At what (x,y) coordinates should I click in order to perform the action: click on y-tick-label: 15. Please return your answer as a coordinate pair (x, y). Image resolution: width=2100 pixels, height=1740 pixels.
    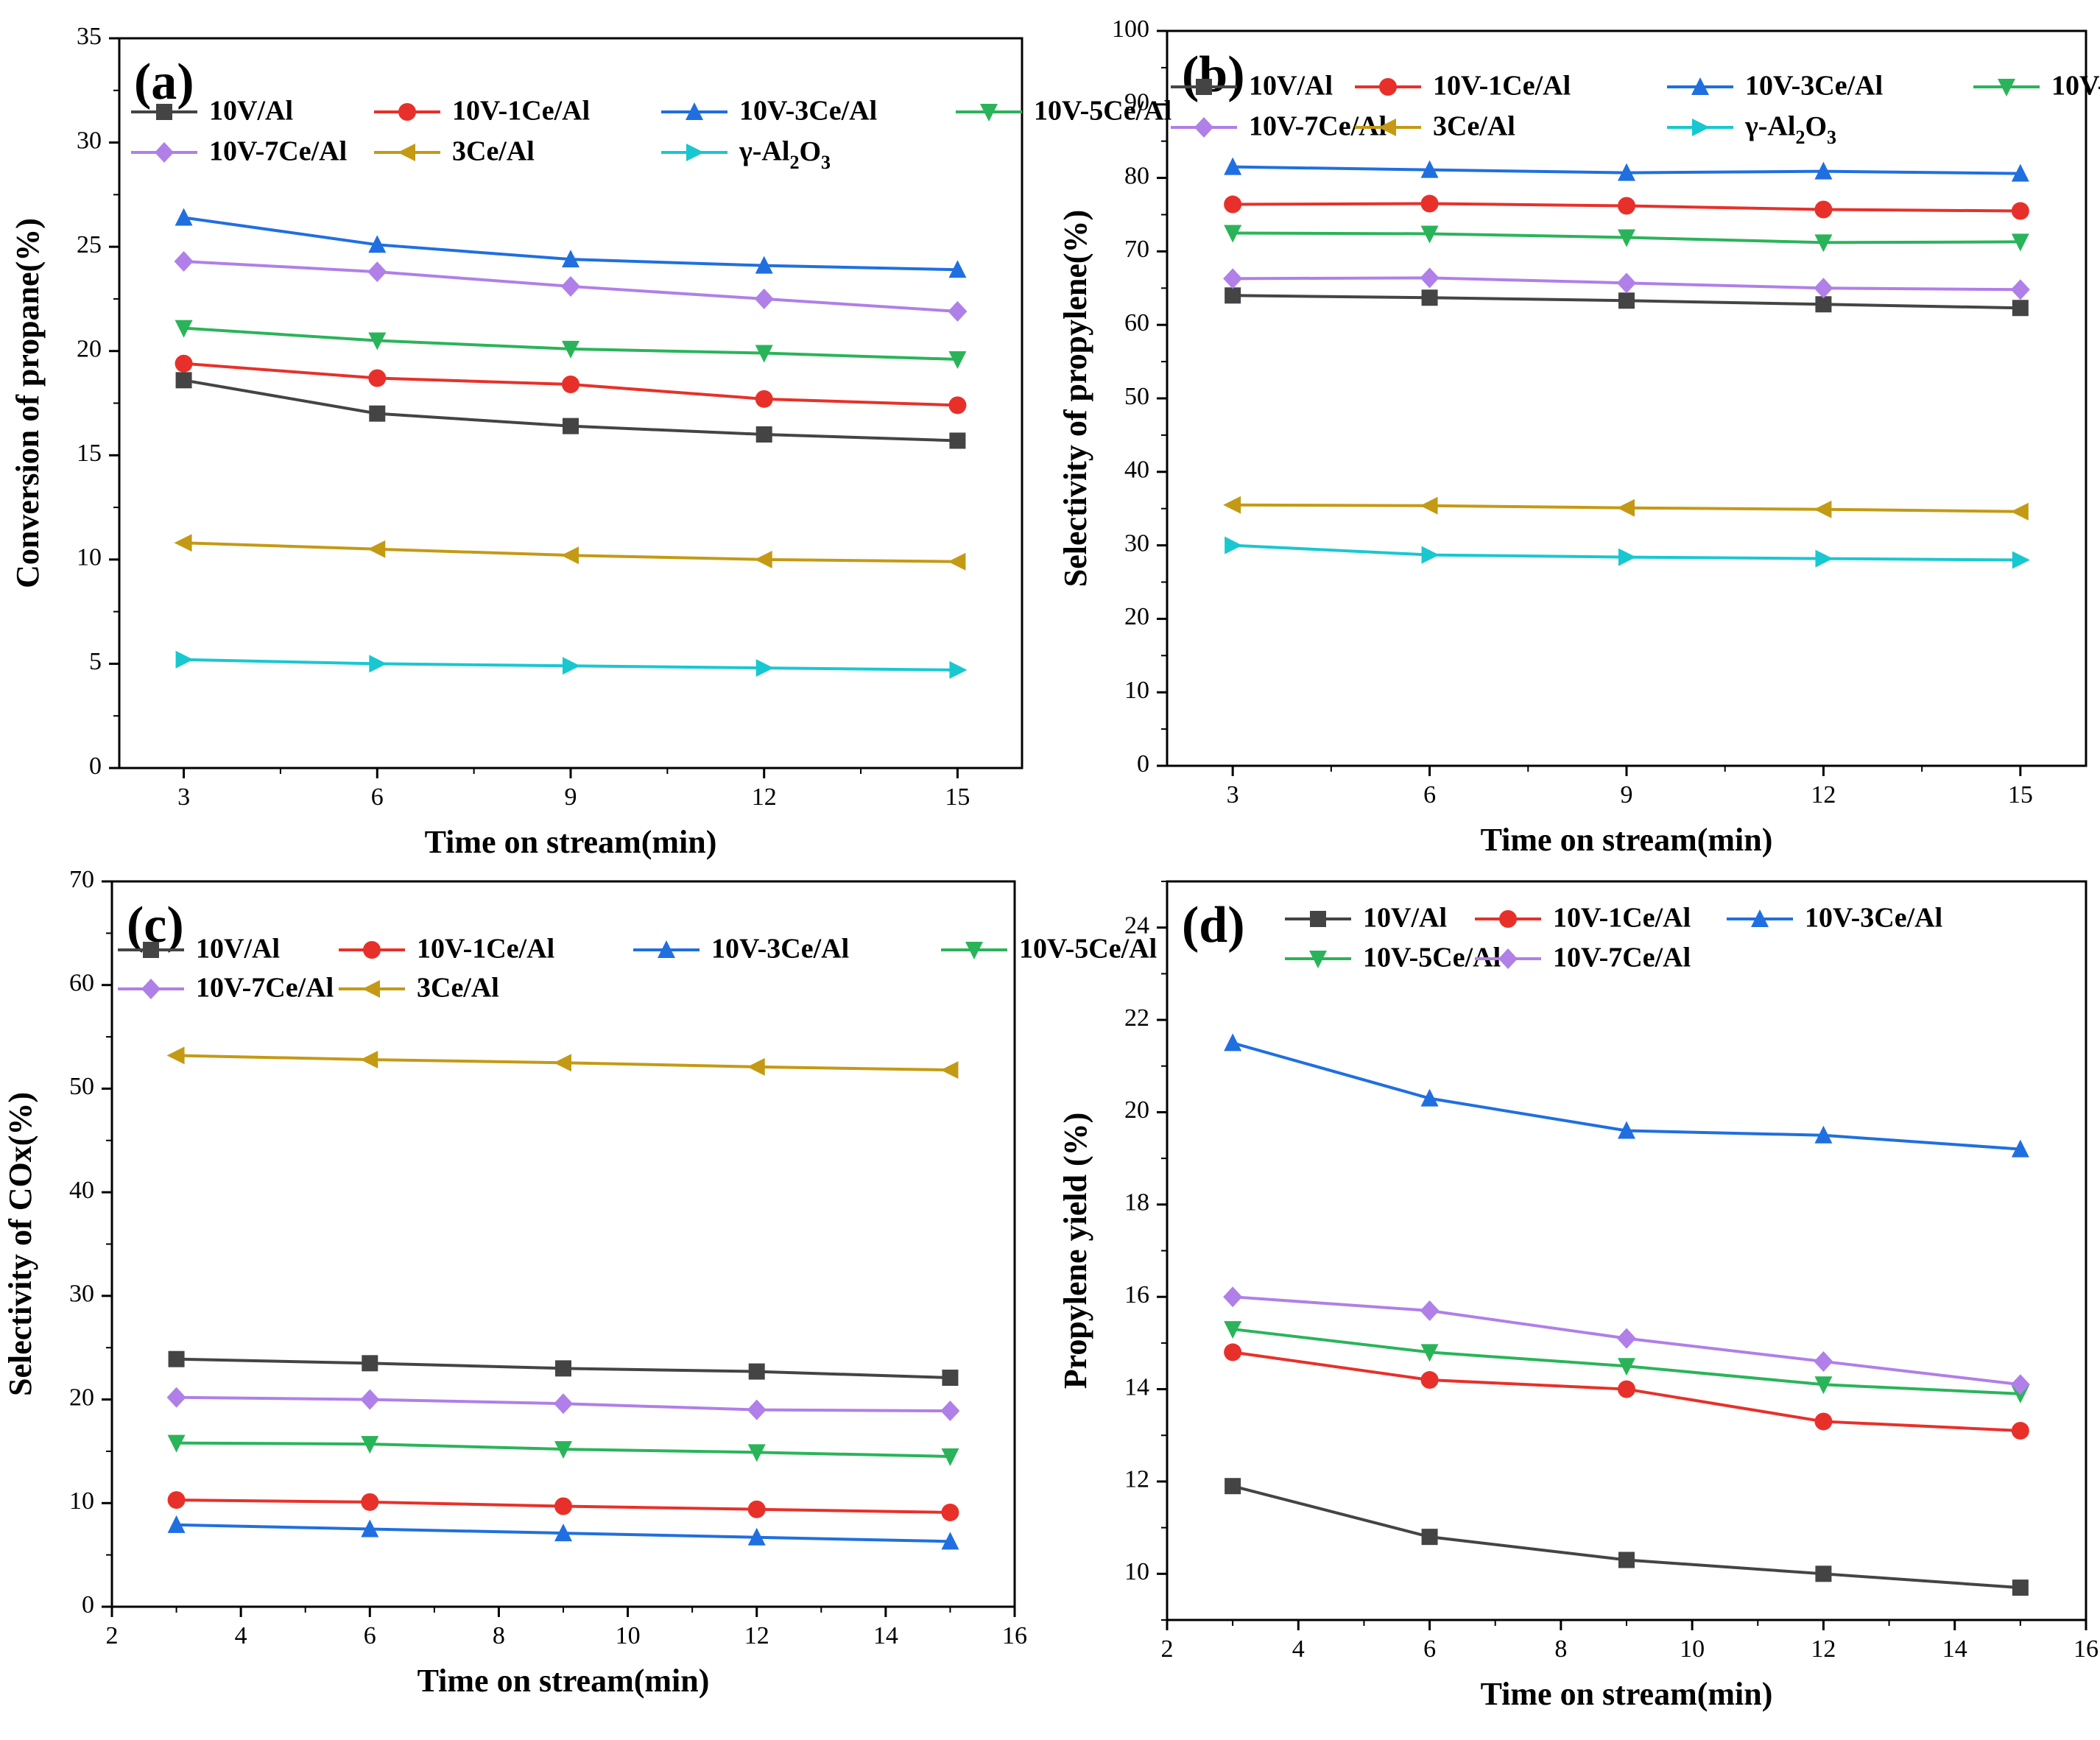
    Looking at the image, I should click on (89, 453).